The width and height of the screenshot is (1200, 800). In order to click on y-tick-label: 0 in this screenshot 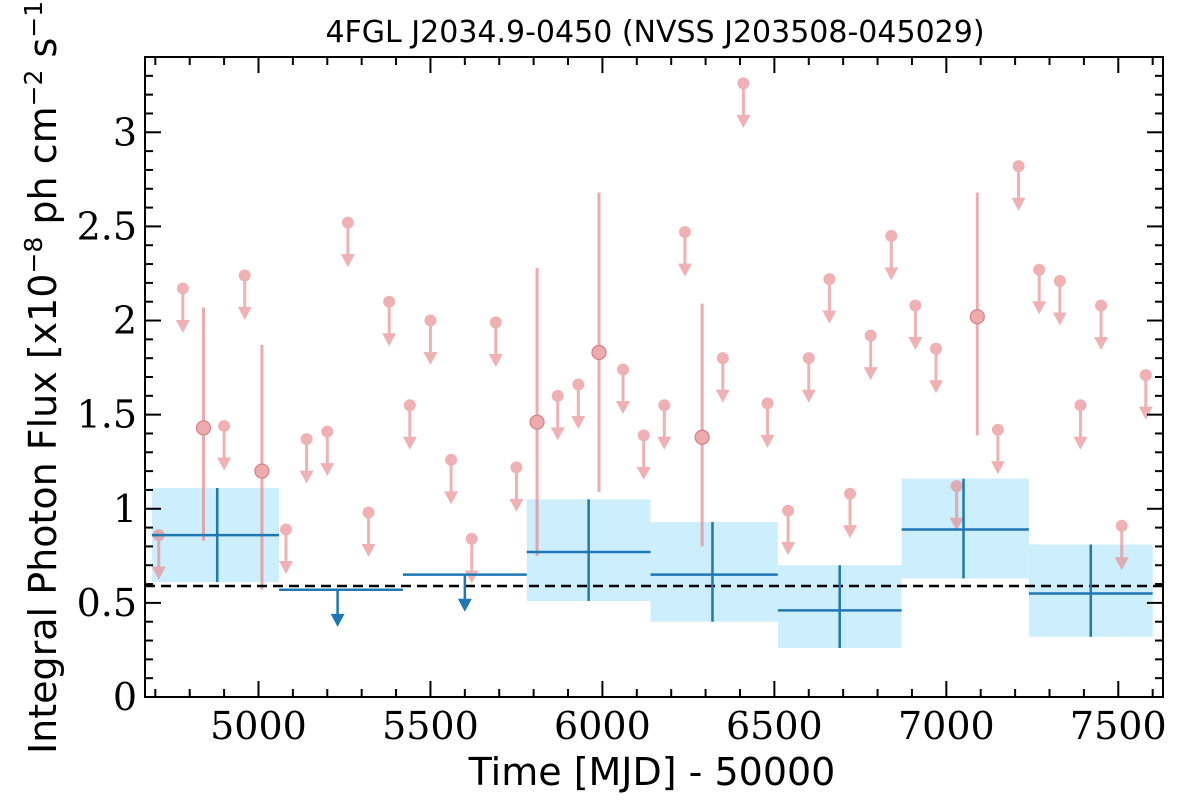, I will do `click(125, 697)`.